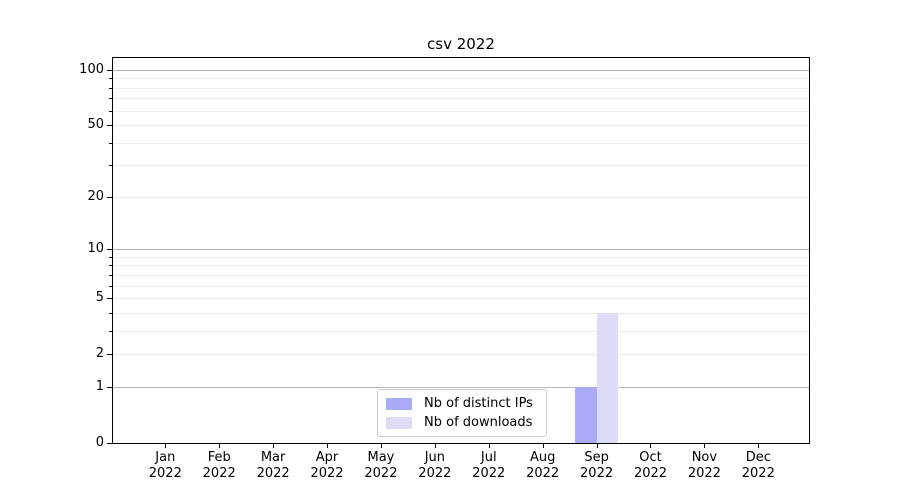  I want to click on x-tick-label: Aug 2022, so click(543, 465).